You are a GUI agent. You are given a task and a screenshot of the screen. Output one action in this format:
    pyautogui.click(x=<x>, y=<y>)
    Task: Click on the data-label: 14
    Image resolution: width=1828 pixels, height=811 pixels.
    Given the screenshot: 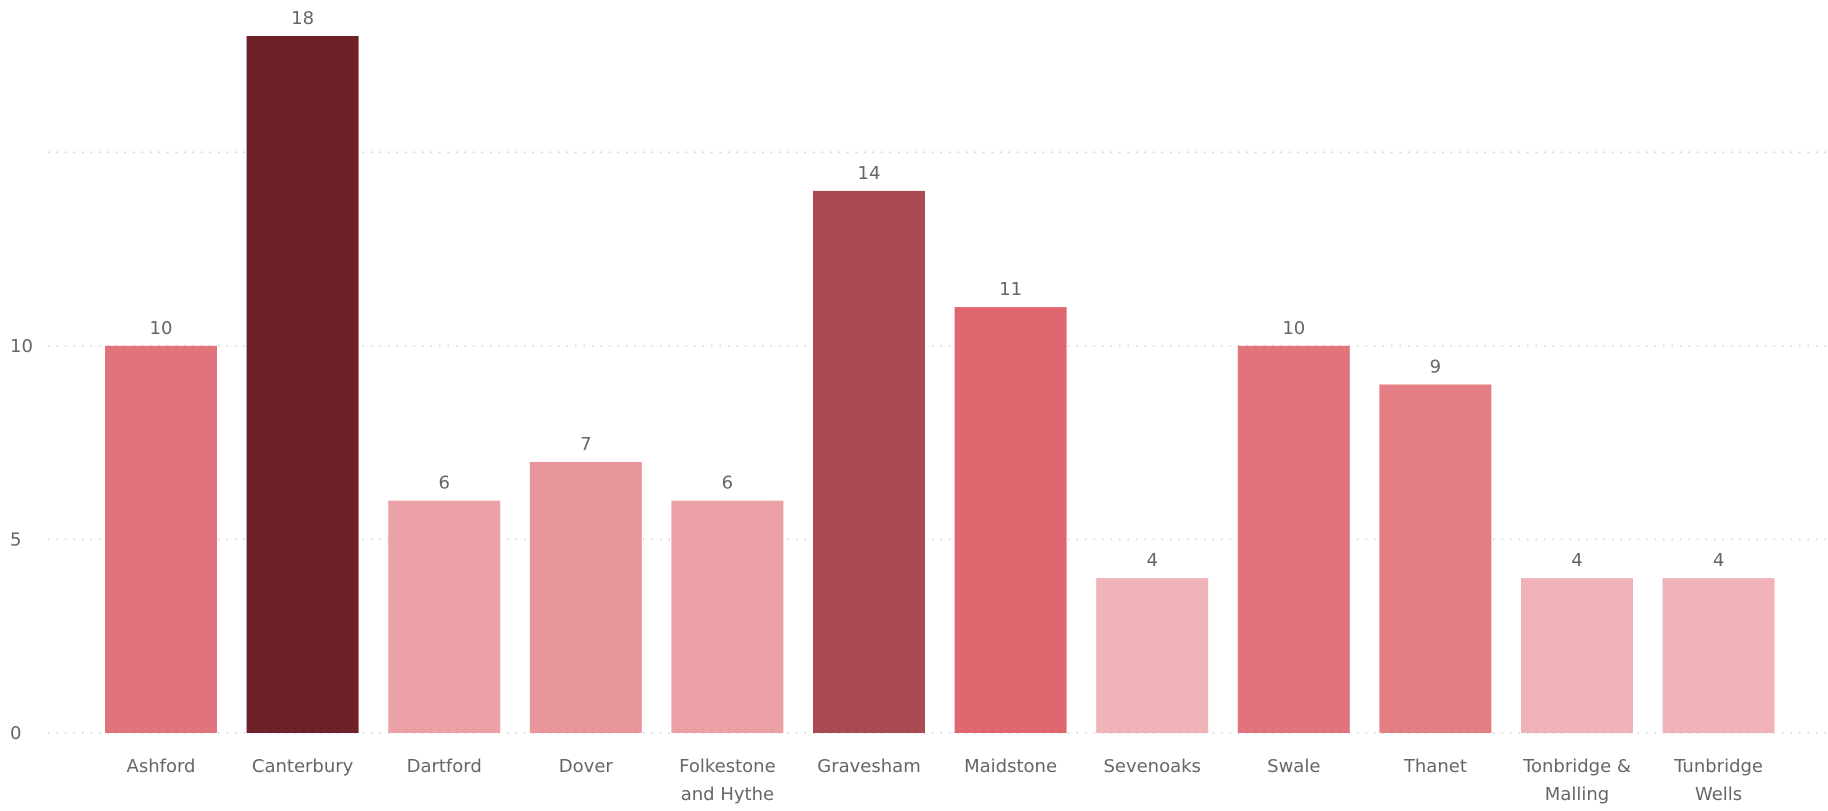 What is the action you would take?
    pyautogui.click(x=869, y=173)
    